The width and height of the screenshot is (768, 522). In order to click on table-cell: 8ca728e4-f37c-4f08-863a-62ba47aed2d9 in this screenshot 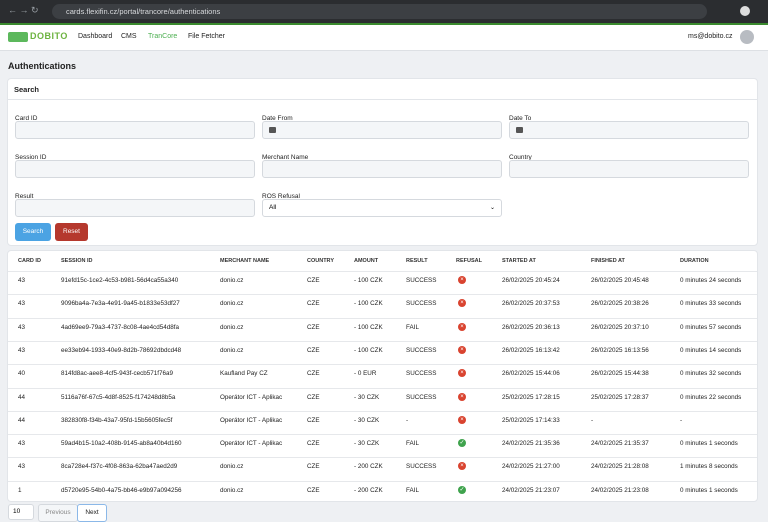, I will do `click(119, 467)`.